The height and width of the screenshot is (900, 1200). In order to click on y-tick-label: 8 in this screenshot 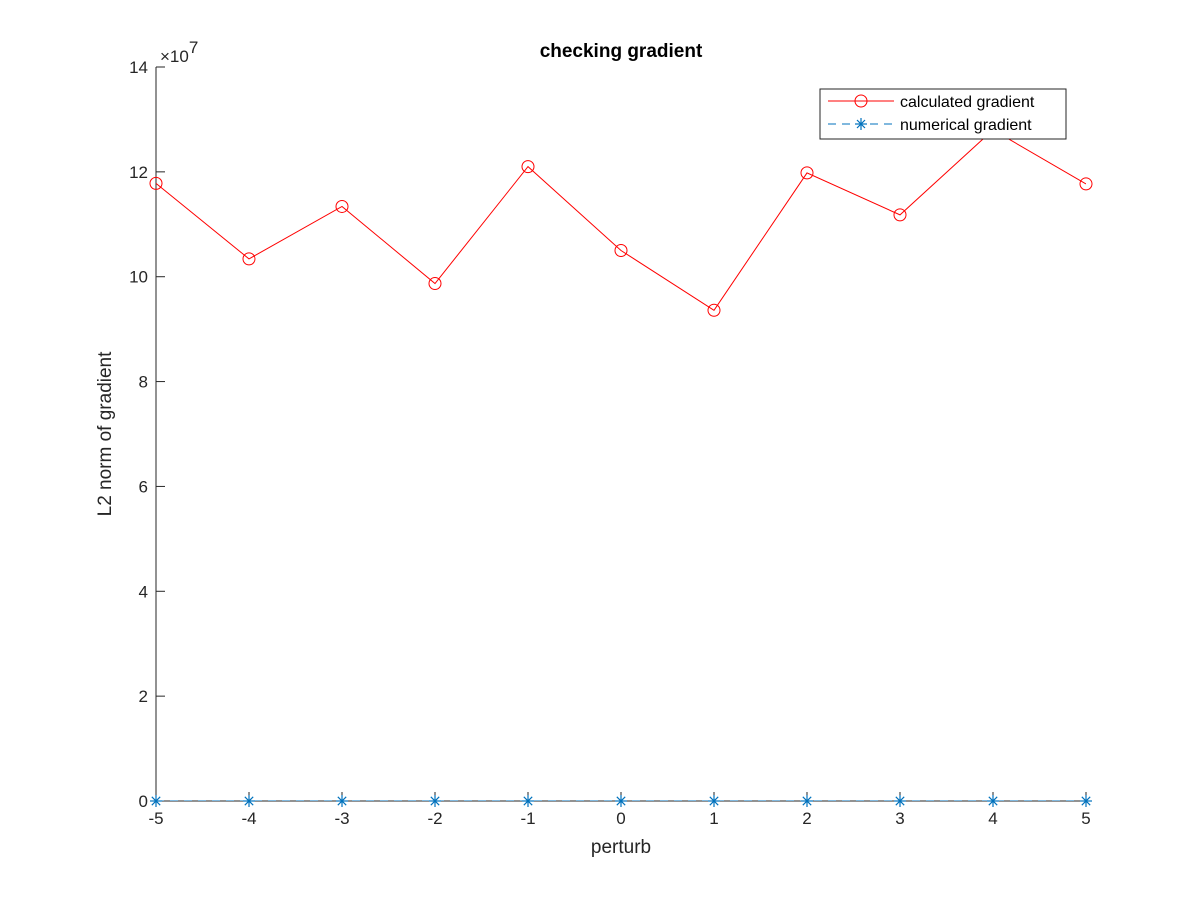, I will do `click(143, 382)`.